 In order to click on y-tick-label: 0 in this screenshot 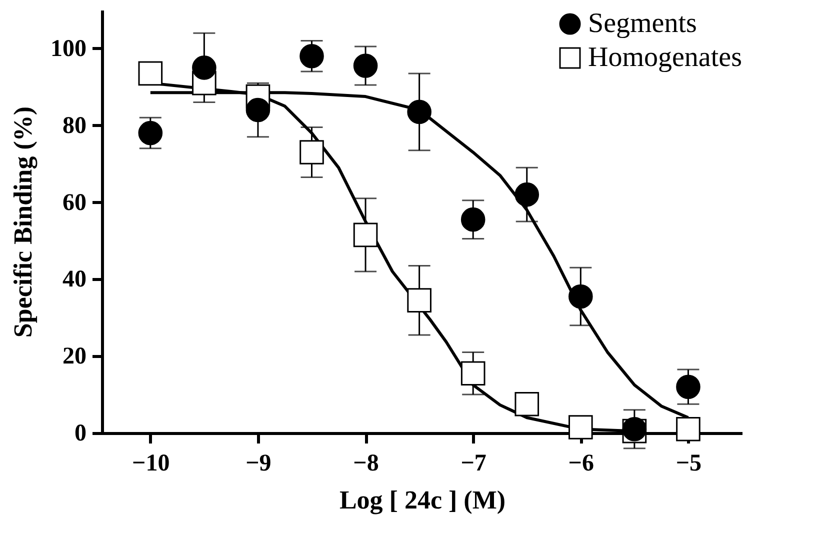, I will do `click(80, 433)`.